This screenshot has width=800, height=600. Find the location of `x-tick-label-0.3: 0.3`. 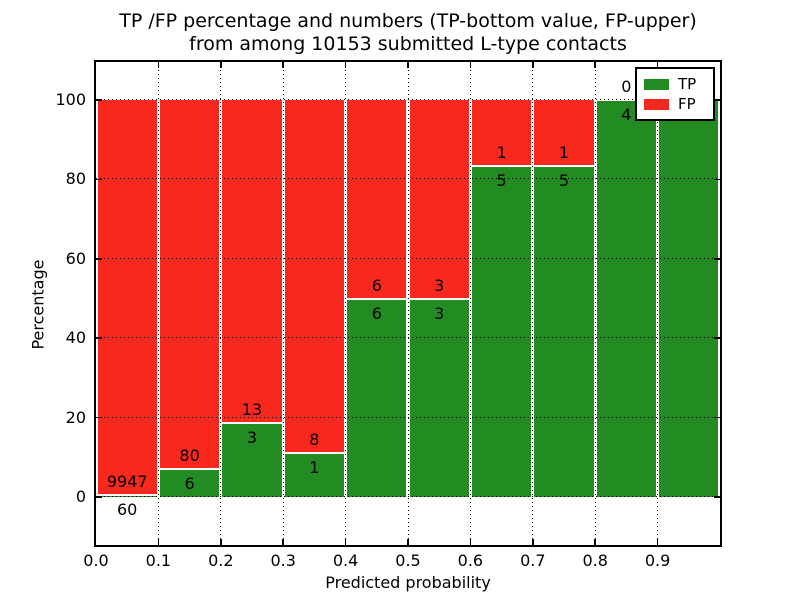

x-tick-label-0.3: 0.3 is located at coordinates (283, 560).